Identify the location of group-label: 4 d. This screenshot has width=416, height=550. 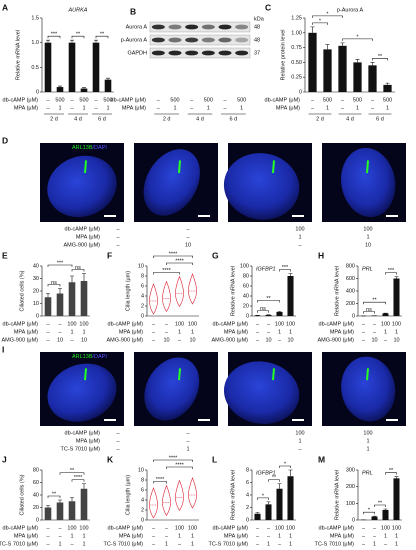
(78, 119).